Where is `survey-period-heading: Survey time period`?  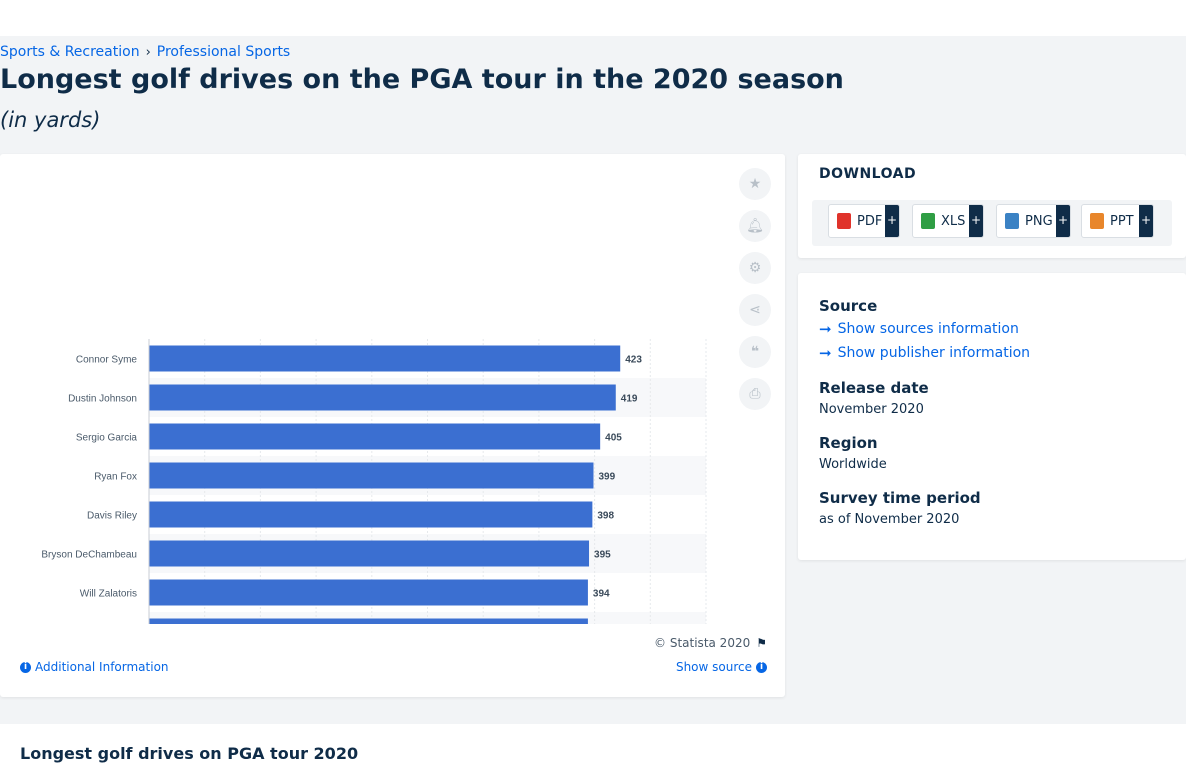
survey-period-heading: Survey time period is located at coordinates (900, 498).